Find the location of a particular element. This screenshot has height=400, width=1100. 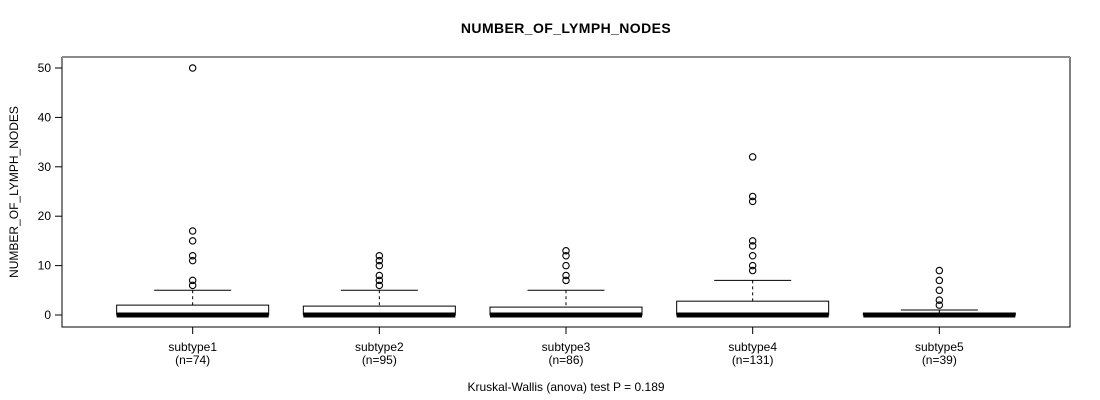

group-n-label: (n=131) is located at coordinates (753, 360).